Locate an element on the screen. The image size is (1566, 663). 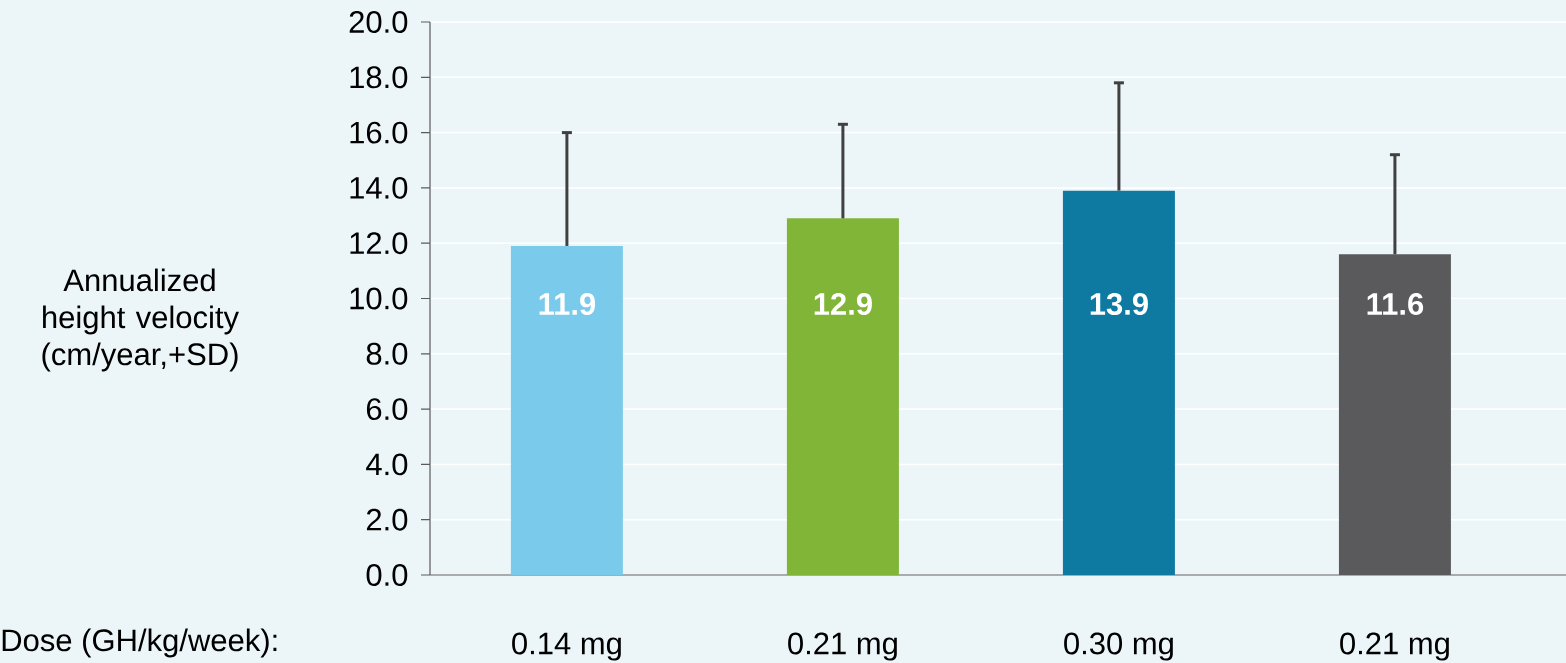
y-tick-label: 18.0 is located at coordinates (379, 77).